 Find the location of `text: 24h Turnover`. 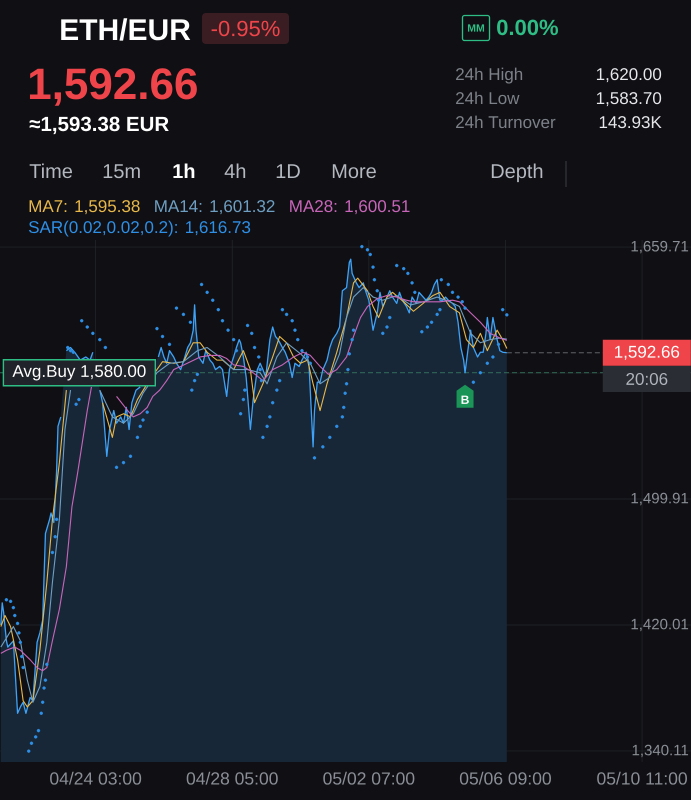

text: 24h Turnover is located at coordinates (506, 122).